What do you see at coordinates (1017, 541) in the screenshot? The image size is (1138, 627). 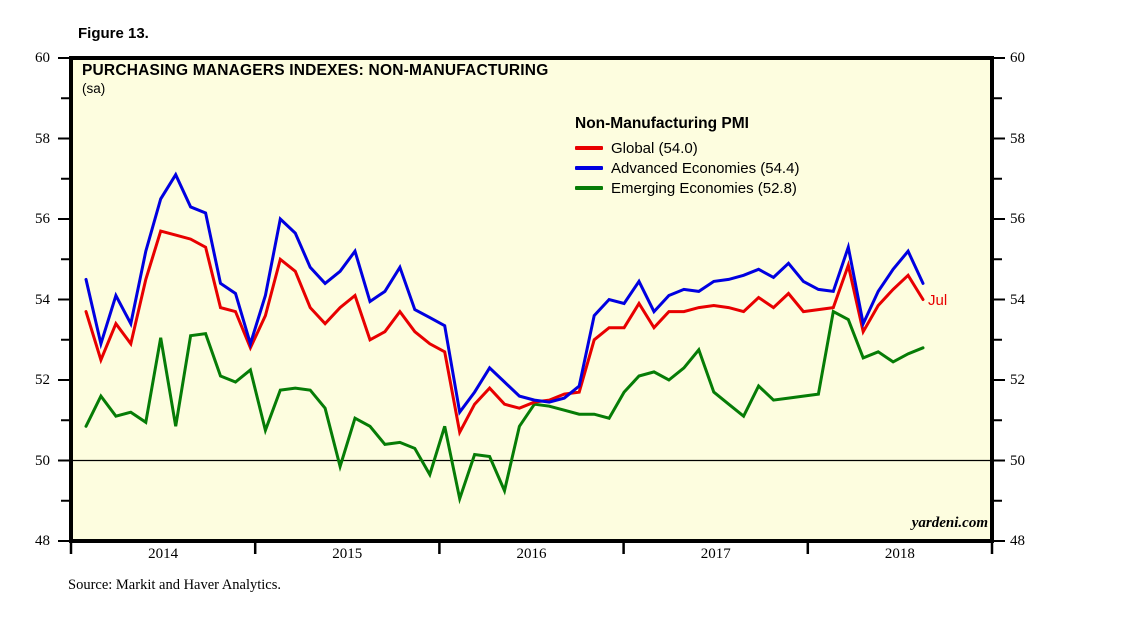 I see `y-axis-label-right: 48` at bounding box center [1017, 541].